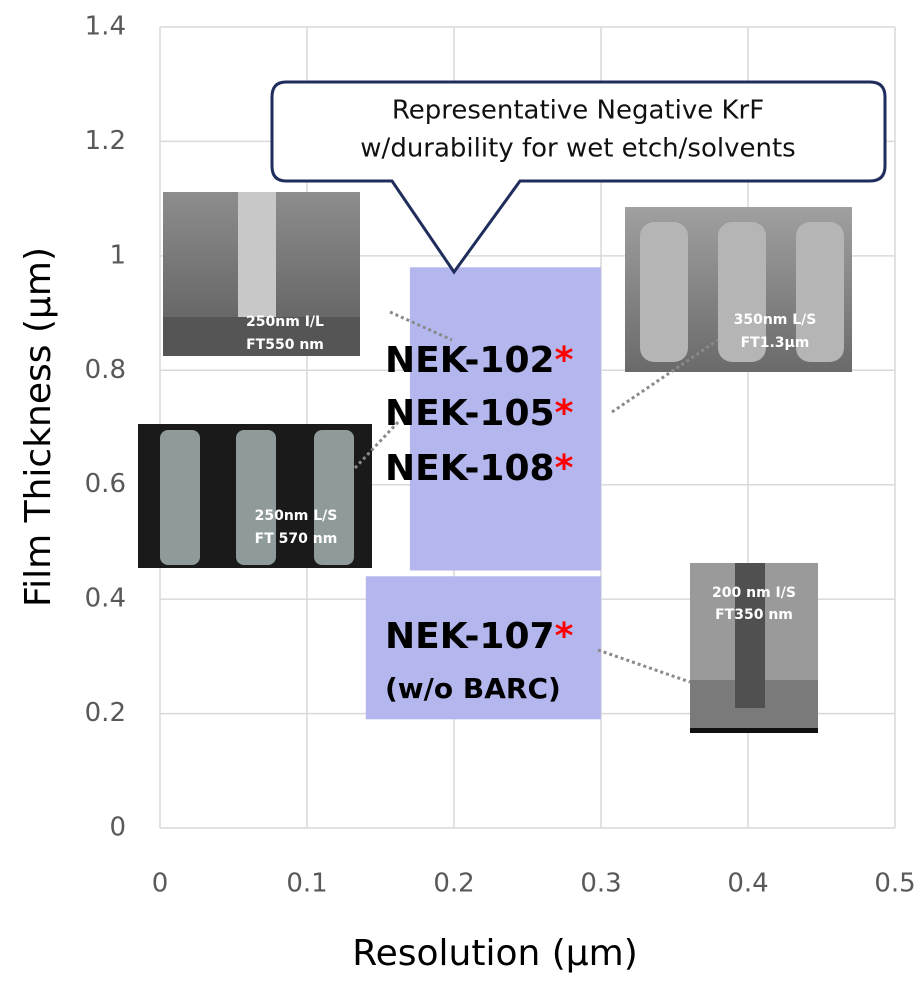 Image resolution: width=922 pixels, height=988 pixels. Describe the element at coordinates (117, 828) in the screenshot. I see `y-tick-label: 0` at that location.